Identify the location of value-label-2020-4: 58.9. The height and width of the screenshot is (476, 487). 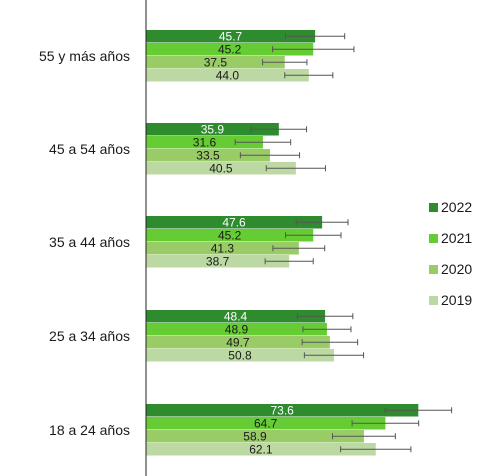
(255, 437).